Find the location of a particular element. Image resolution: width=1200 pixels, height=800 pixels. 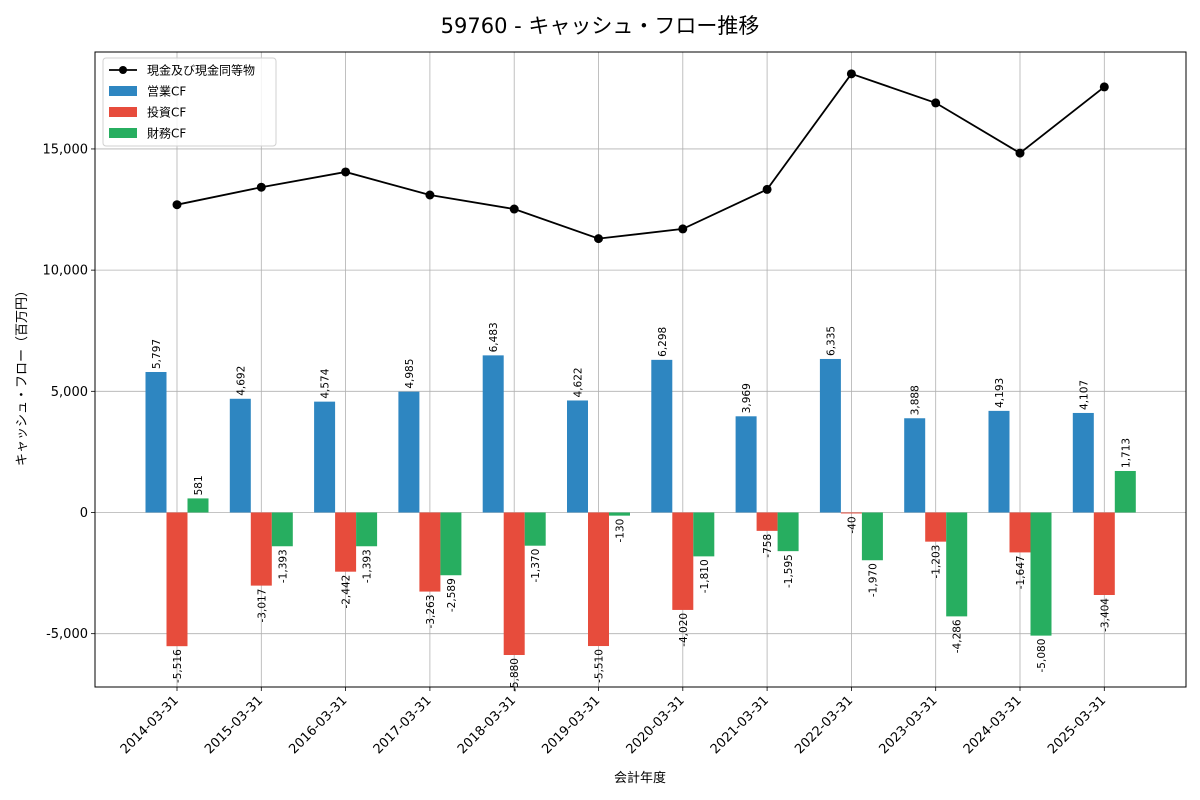

data-label: -5,880 is located at coordinates (515, 675).